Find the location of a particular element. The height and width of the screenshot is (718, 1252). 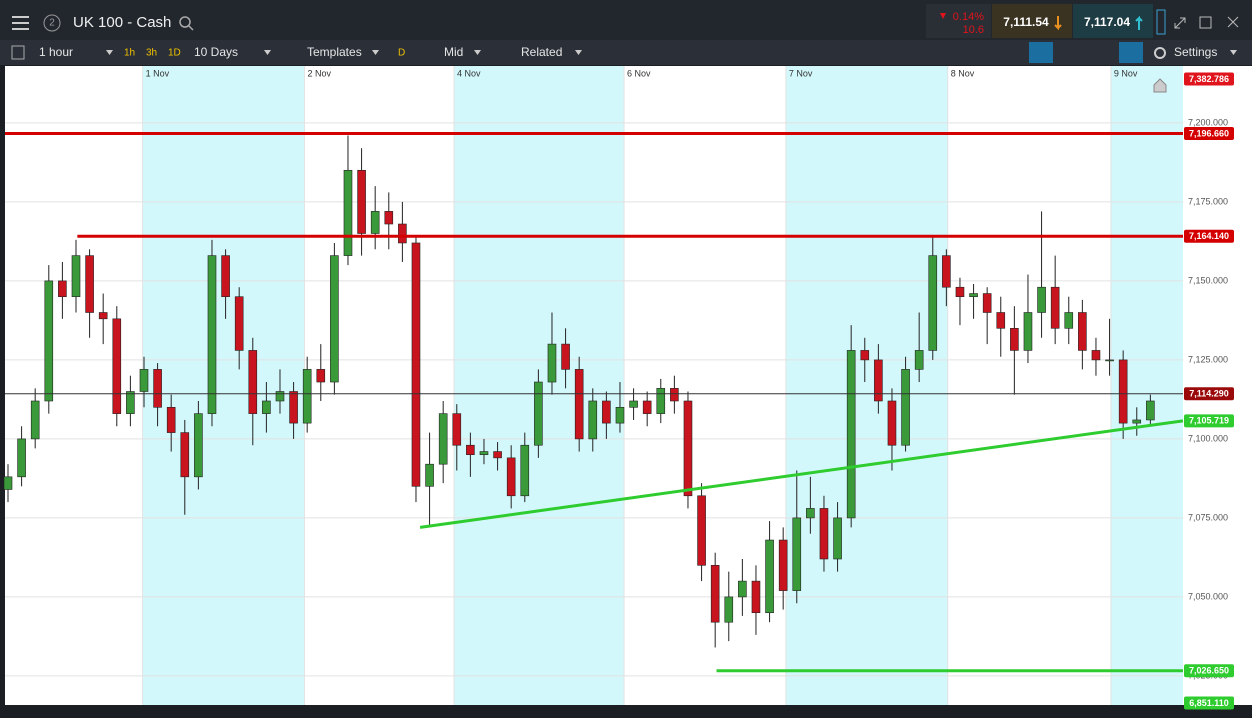

y-tick-label: 7,100.000 is located at coordinates (1208, 438).